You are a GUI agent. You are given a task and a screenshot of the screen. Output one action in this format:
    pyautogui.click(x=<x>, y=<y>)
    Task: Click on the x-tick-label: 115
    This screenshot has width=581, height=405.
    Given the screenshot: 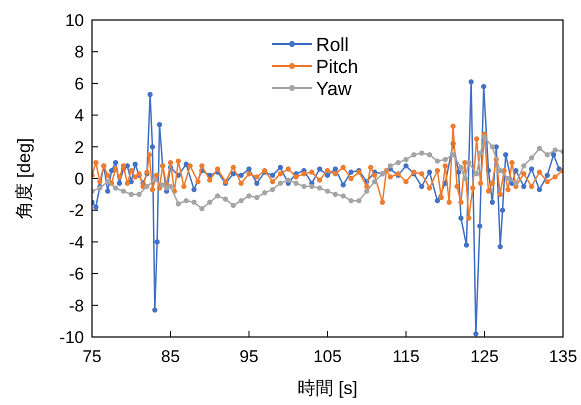 What is the action you would take?
    pyautogui.click(x=406, y=356)
    